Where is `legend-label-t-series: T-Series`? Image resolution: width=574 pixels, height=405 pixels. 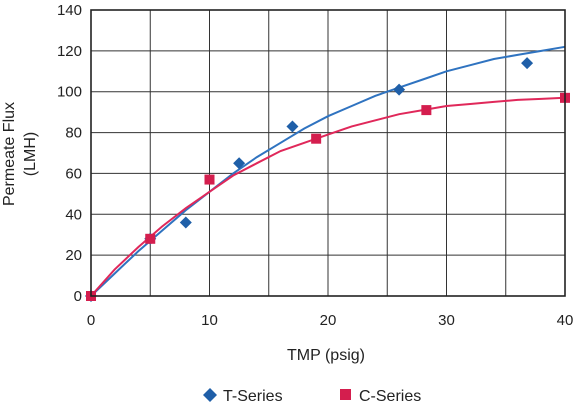
legend-label-t-series: T-Series is located at coordinates (253, 396).